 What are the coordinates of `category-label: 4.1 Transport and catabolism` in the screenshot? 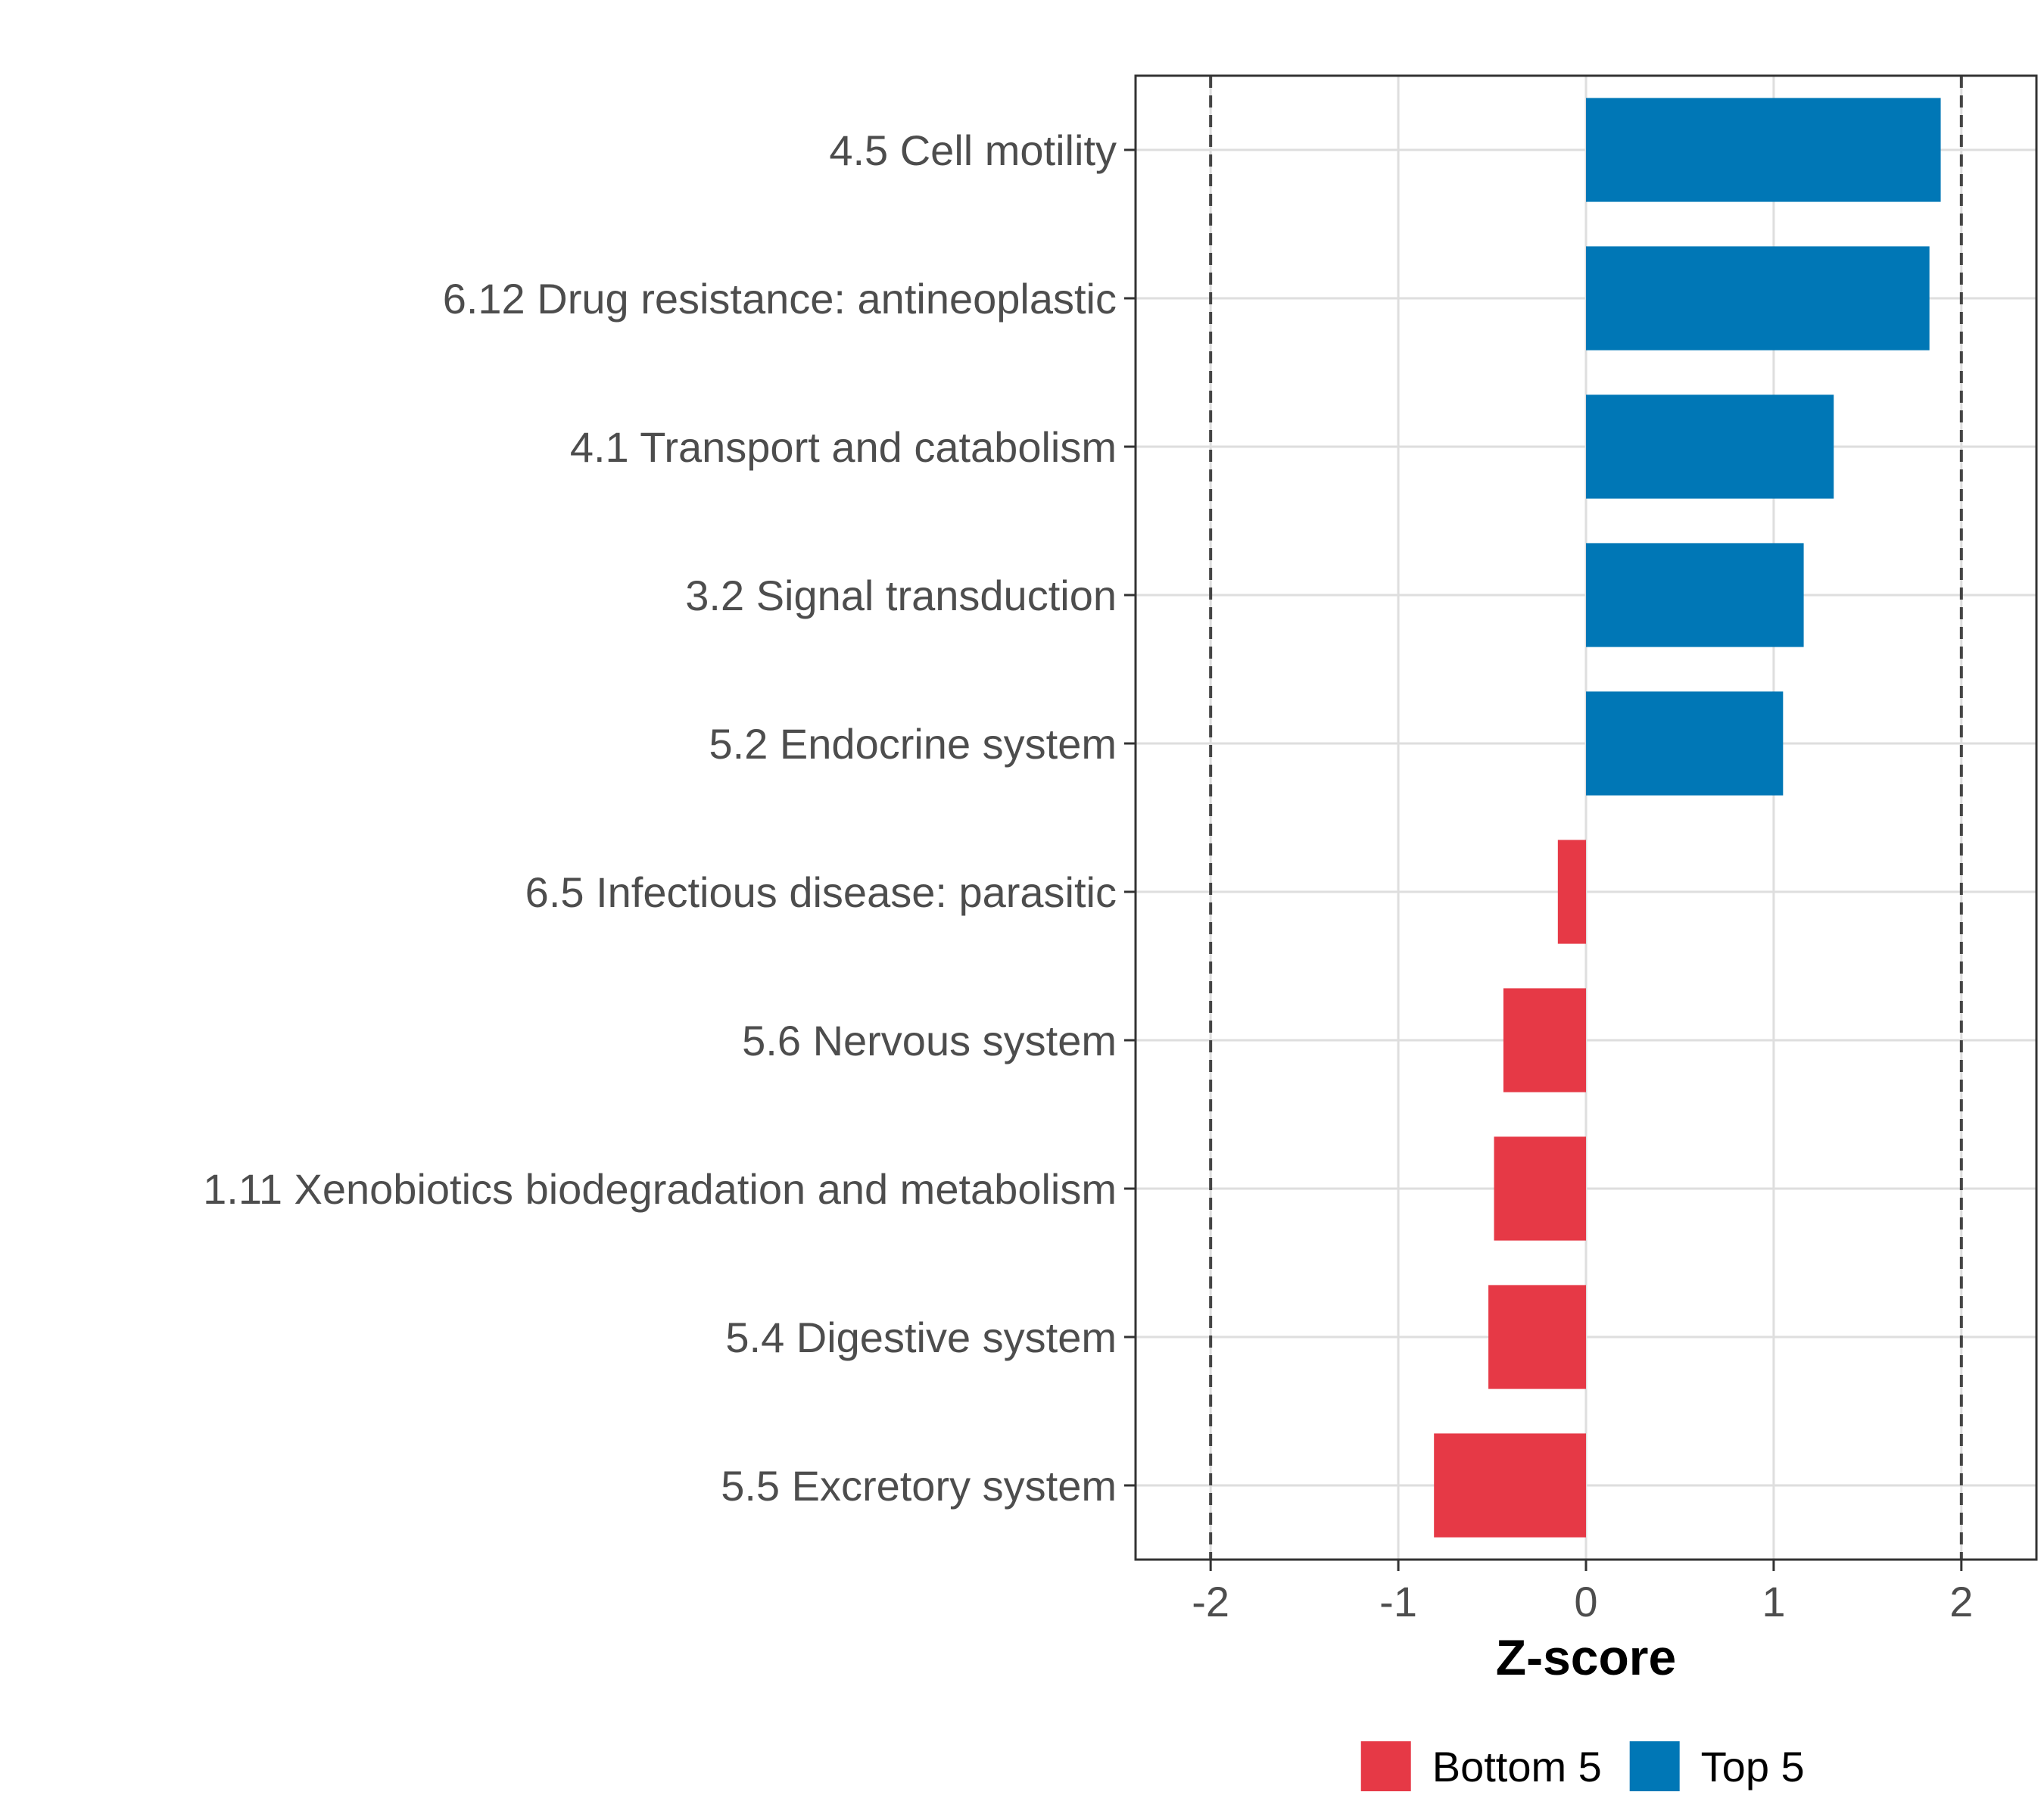 It's located at (844, 447).